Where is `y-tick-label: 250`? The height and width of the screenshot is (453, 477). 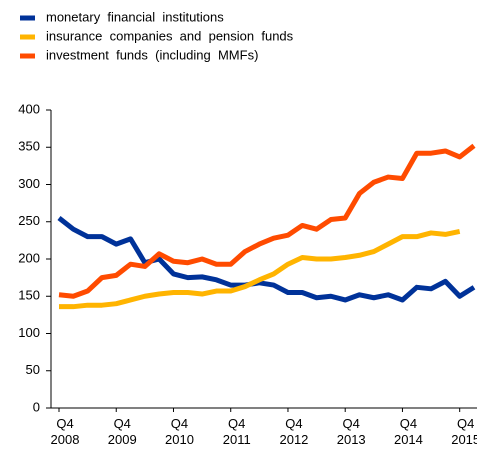 y-tick-label: 250 is located at coordinates (29, 220).